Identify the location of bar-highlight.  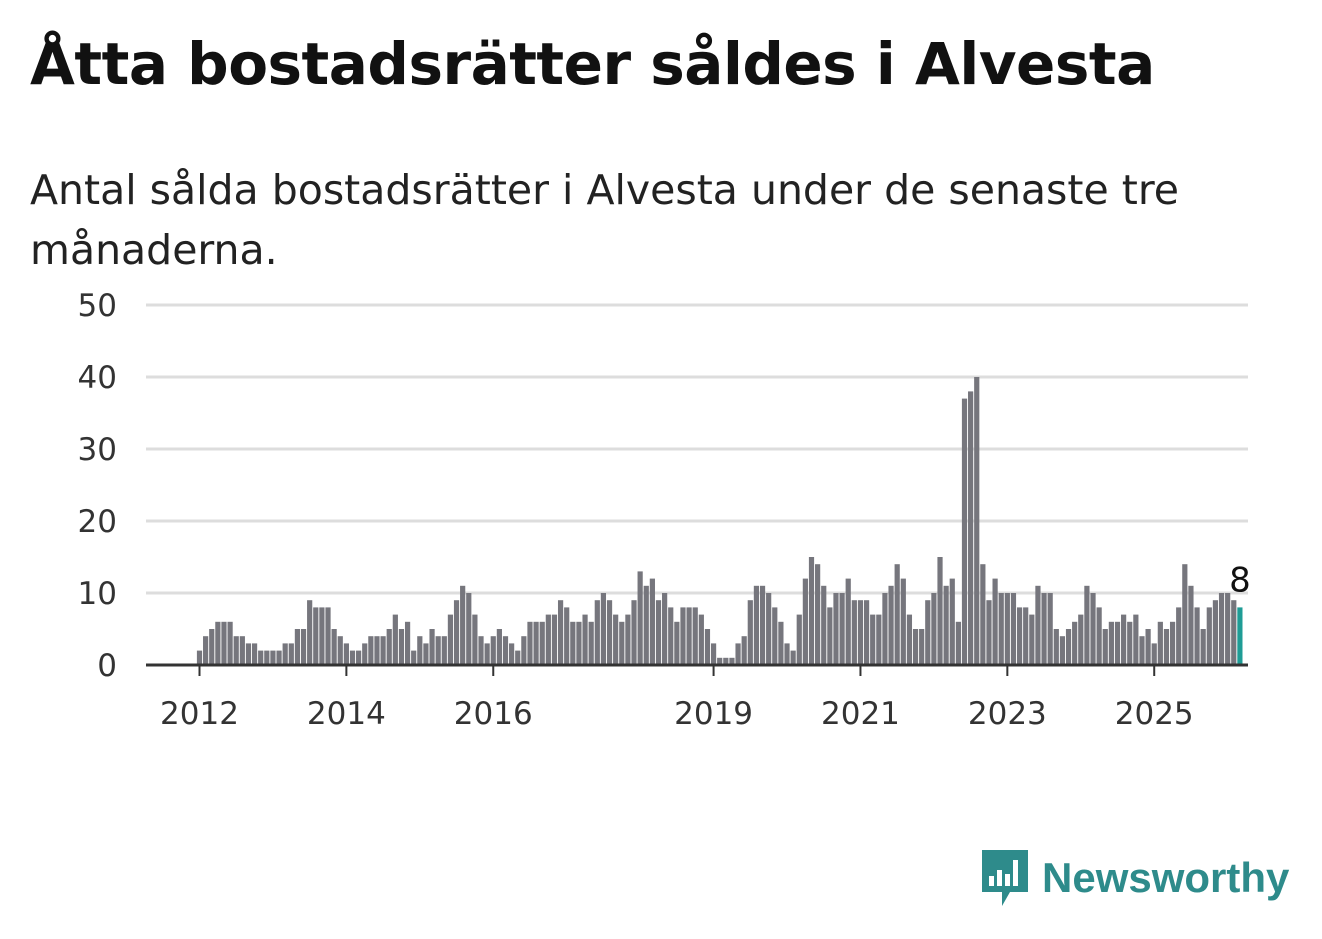
(1240, 636).